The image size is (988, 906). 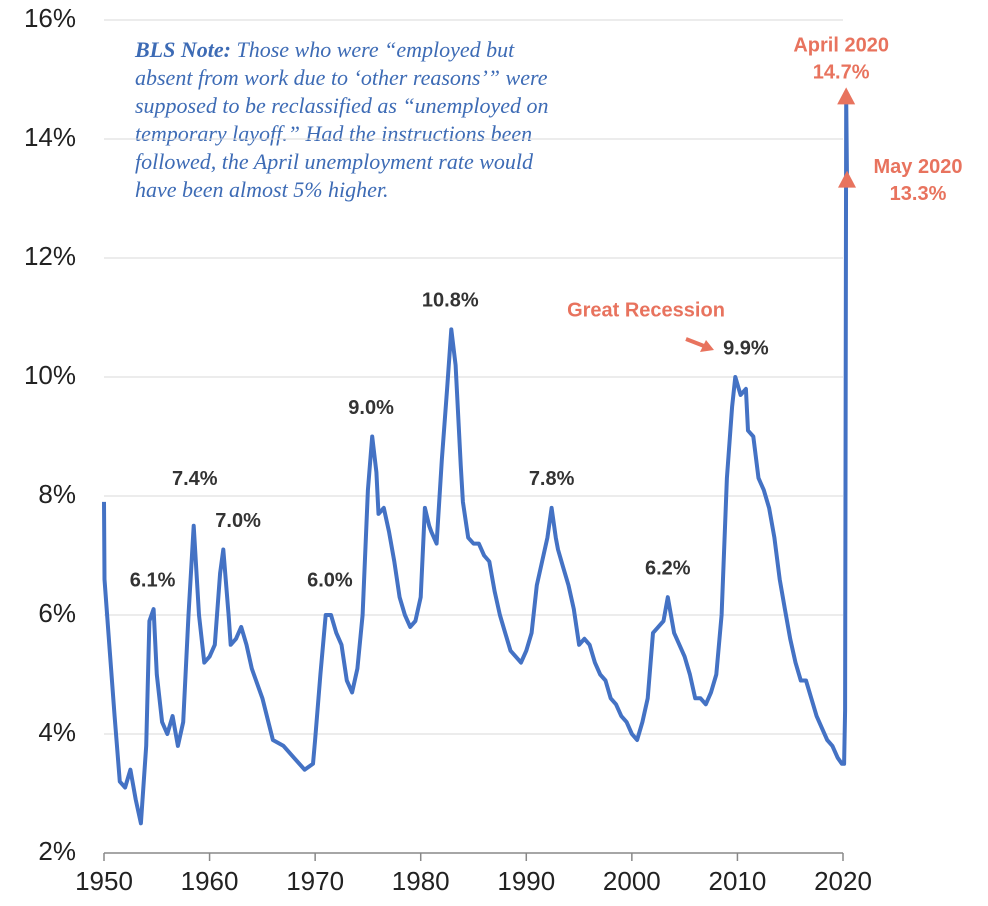 I want to click on annotation: 6.1%, so click(x=153, y=580).